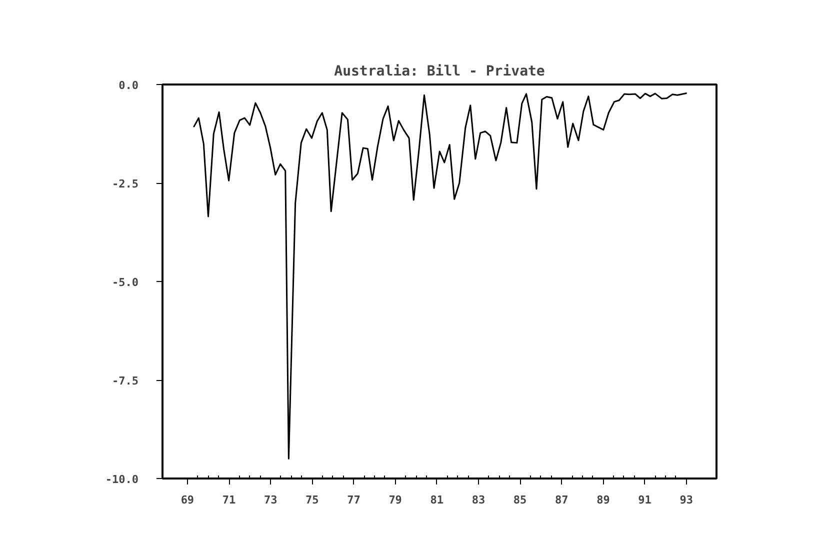 The width and height of the screenshot is (823, 557). Describe the element at coordinates (122, 479) in the screenshot. I see `y-tick-label: -10.0` at that location.